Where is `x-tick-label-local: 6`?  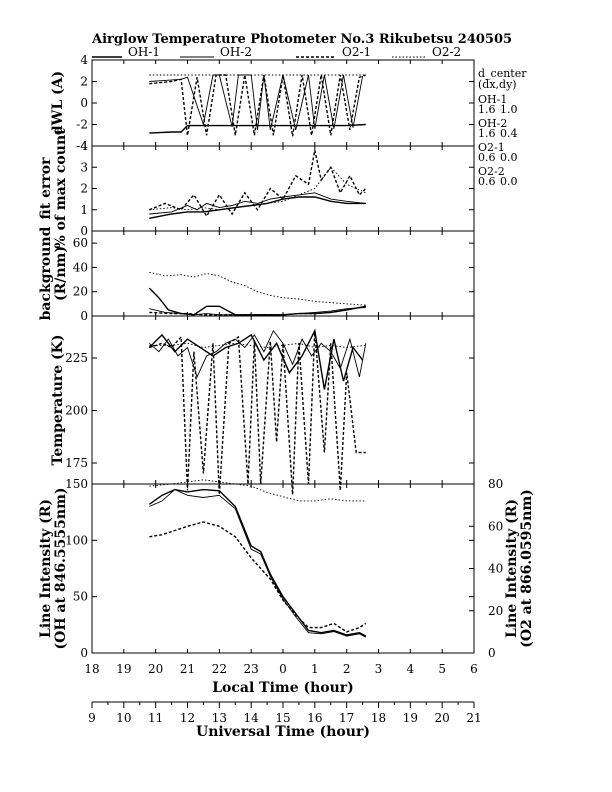 x-tick-label-local: 6 is located at coordinates (474, 669).